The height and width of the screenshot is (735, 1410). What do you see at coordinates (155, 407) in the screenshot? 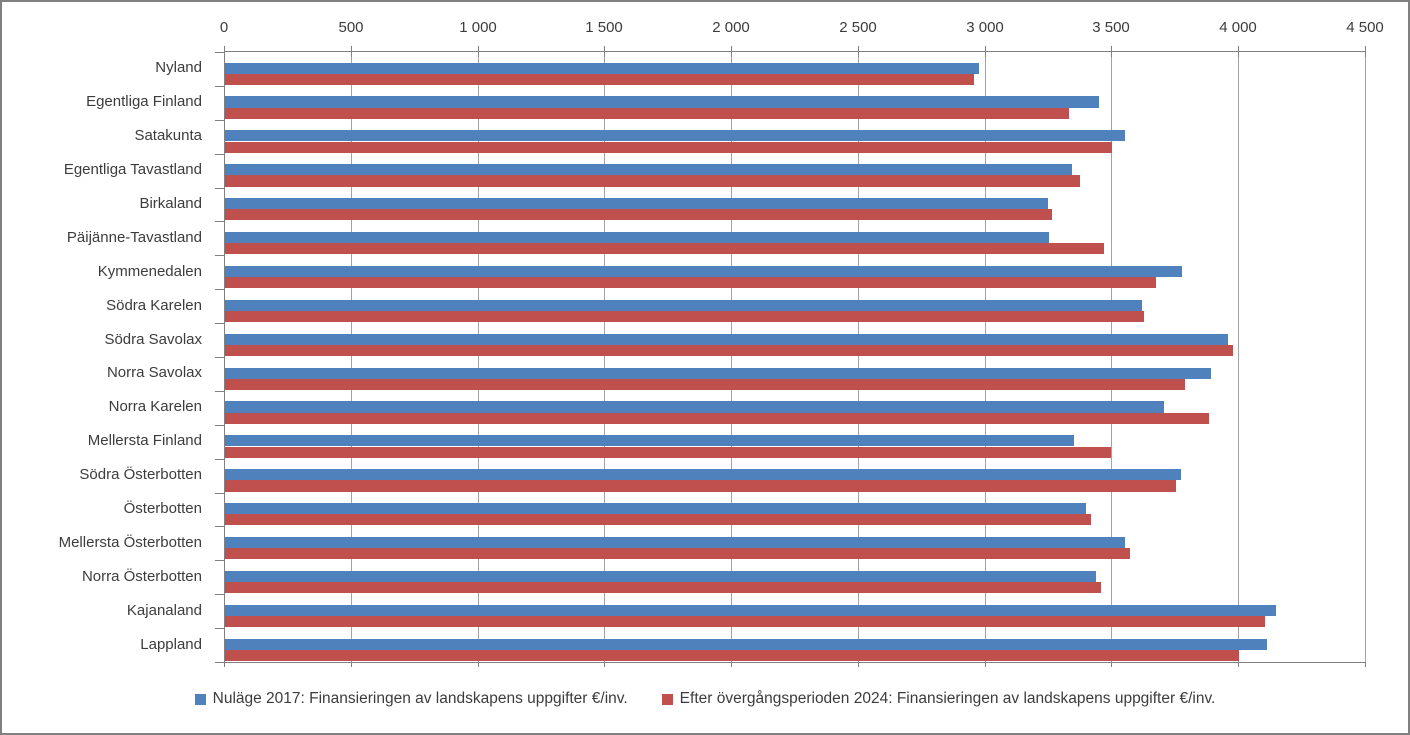
I see `category-label: Norra Karelen` at bounding box center [155, 407].